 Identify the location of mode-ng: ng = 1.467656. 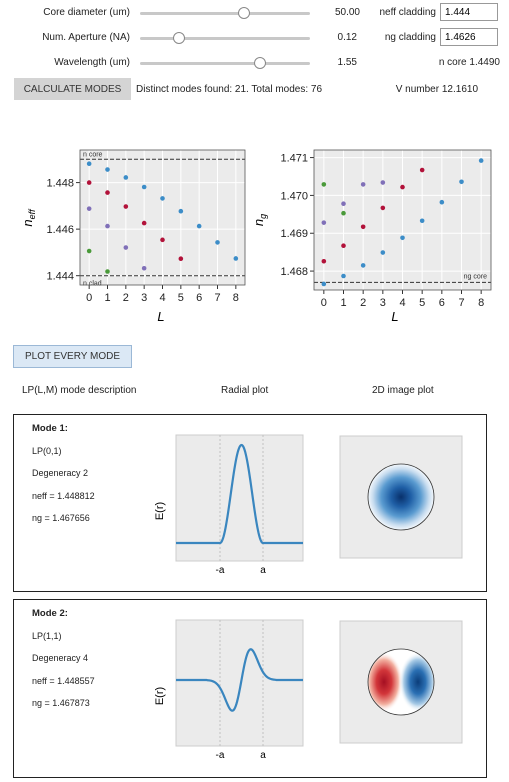
(61, 518).